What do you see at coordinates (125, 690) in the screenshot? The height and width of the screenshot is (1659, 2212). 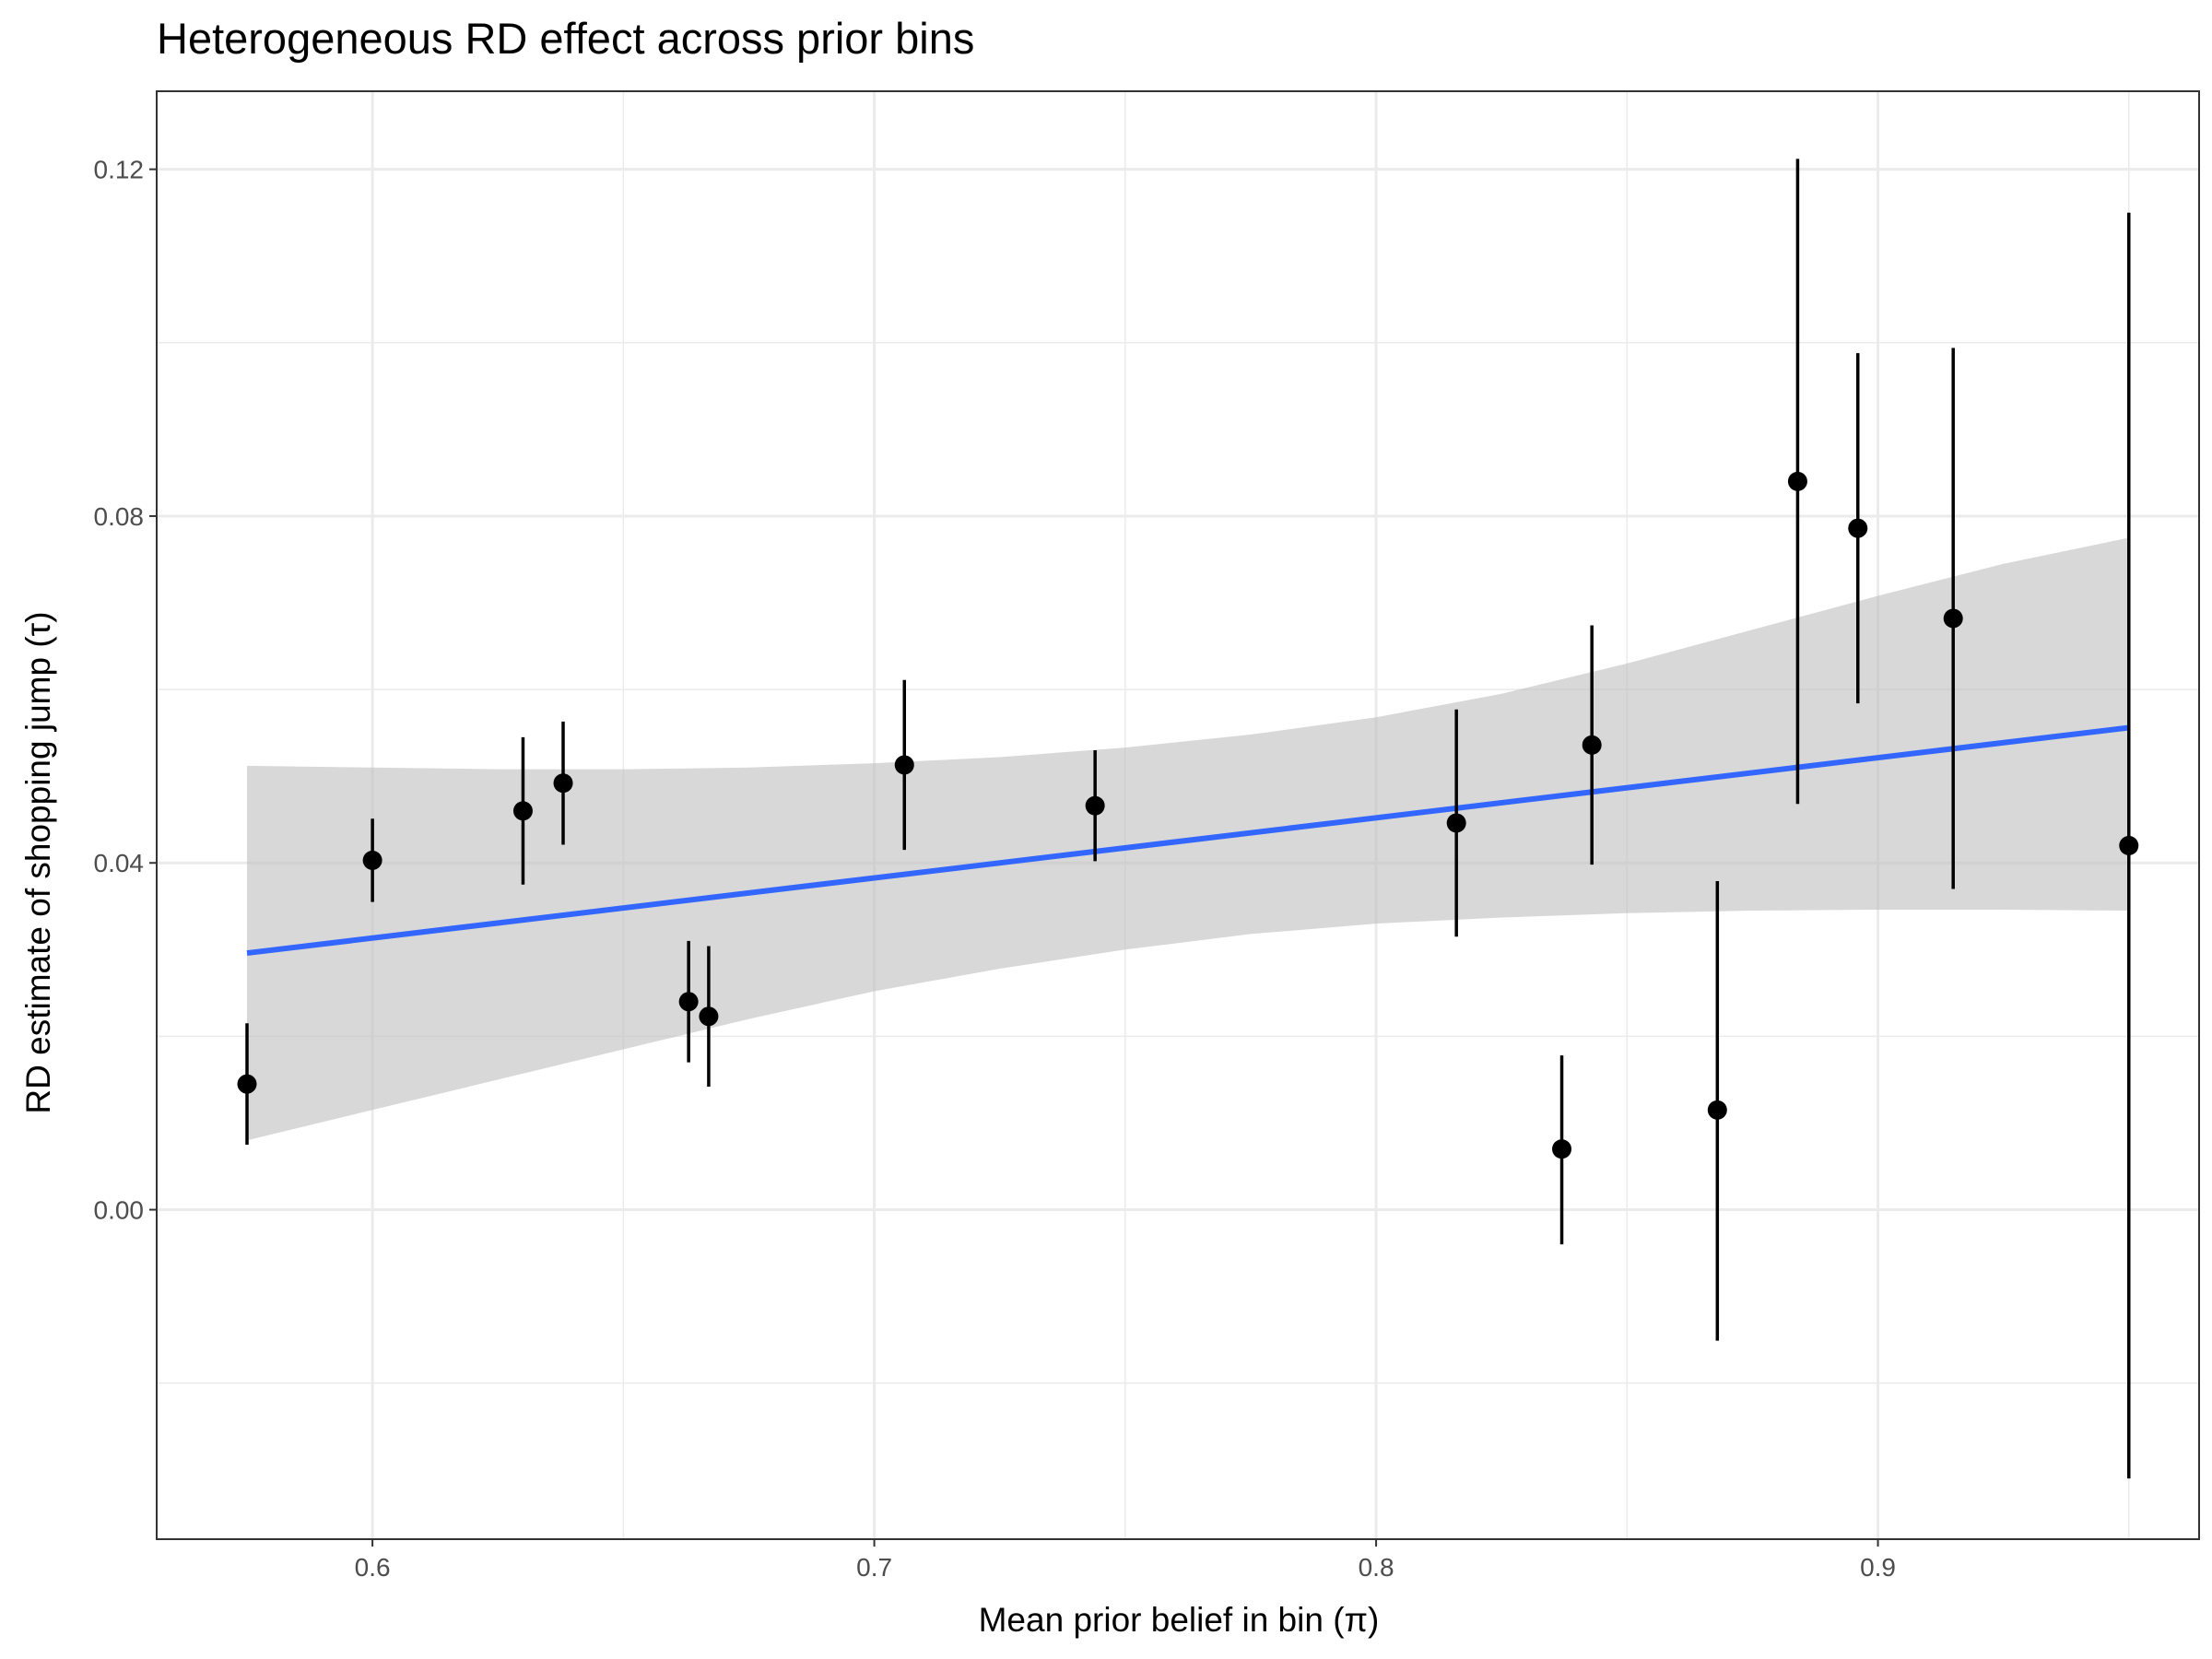 I see `y-axis: 0.00 0.04 0.08 0.12` at bounding box center [125, 690].